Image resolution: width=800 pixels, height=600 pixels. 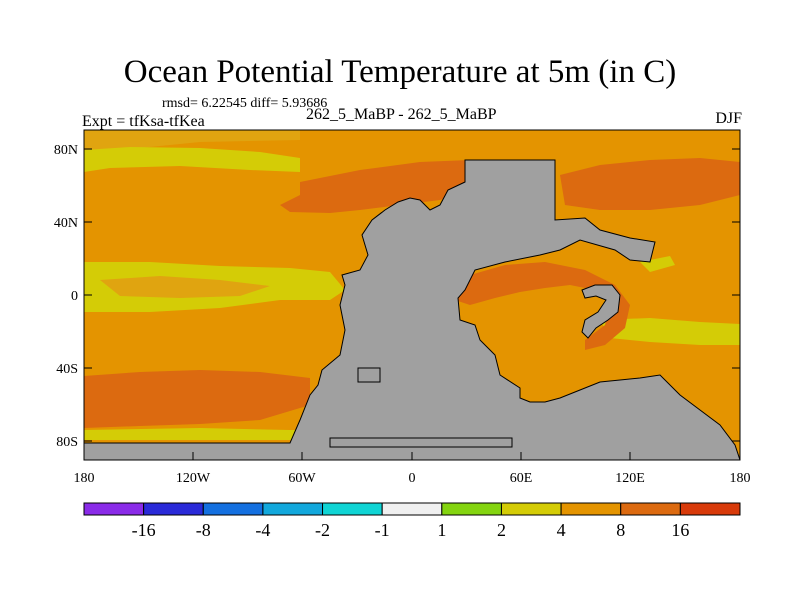 What do you see at coordinates (193, 478) in the screenshot?
I see `x-tick-label: 120W` at bounding box center [193, 478].